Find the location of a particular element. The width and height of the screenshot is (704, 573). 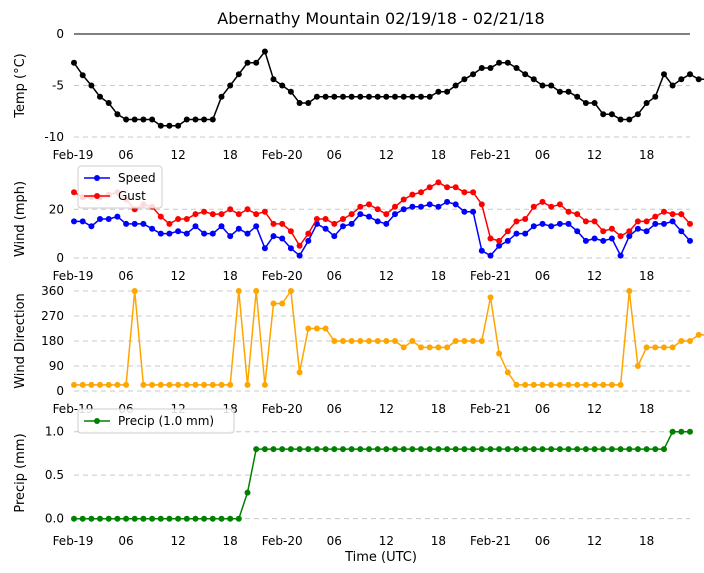

series-gust is located at coordinates (382, 214).